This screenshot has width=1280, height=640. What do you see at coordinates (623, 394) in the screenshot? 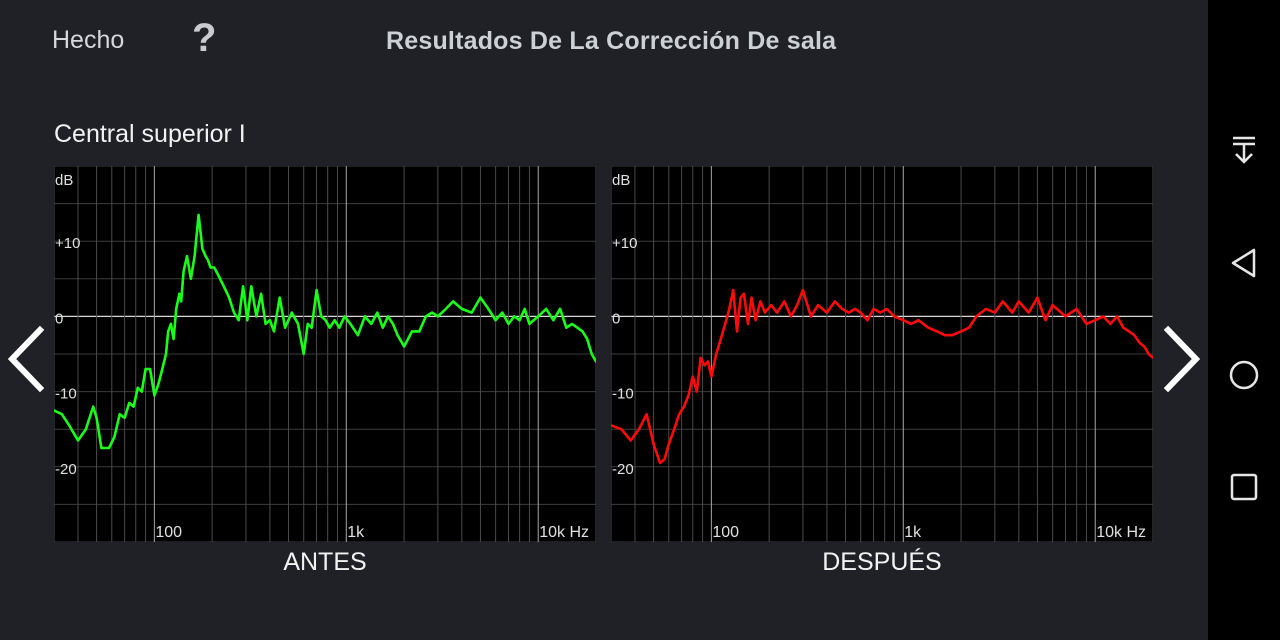
I see `y-tick-label: -10` at bounding box center [623, 394].